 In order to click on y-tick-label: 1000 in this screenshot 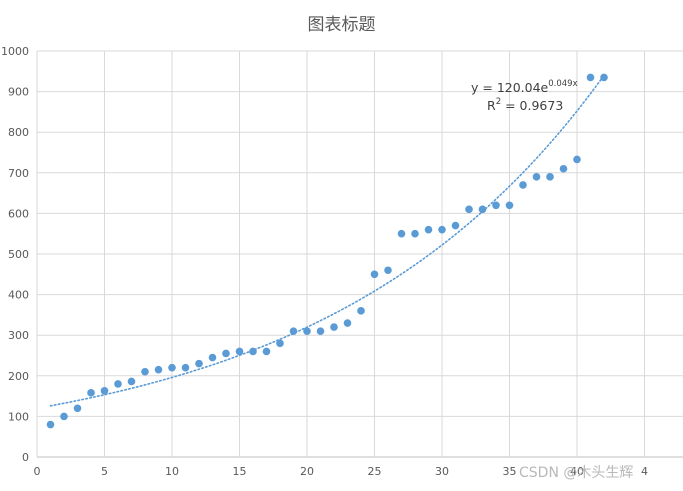, I will do `click(15, 51)`.